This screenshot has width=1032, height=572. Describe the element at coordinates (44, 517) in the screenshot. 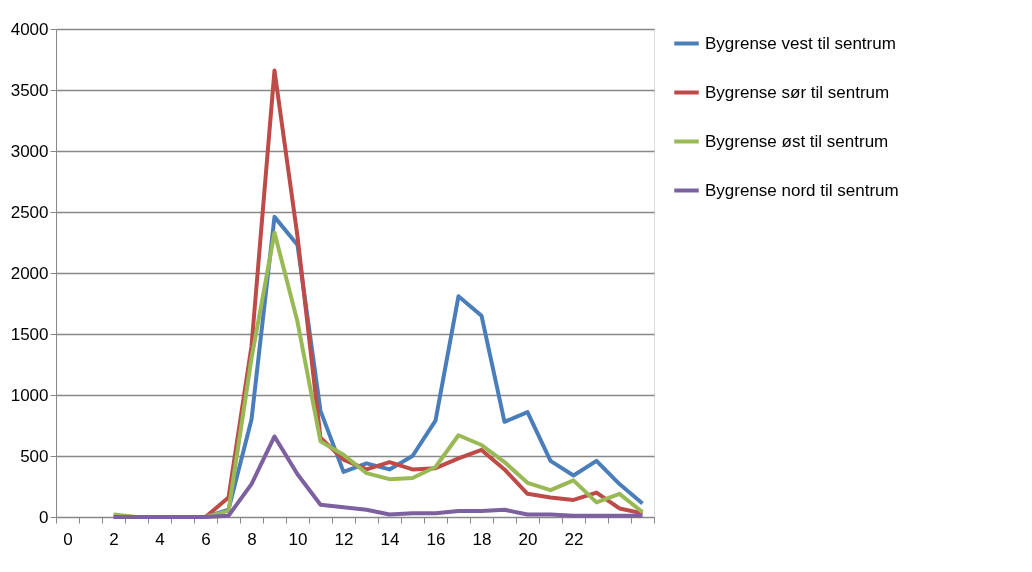

I see `y-tick-label: 0` at that location.